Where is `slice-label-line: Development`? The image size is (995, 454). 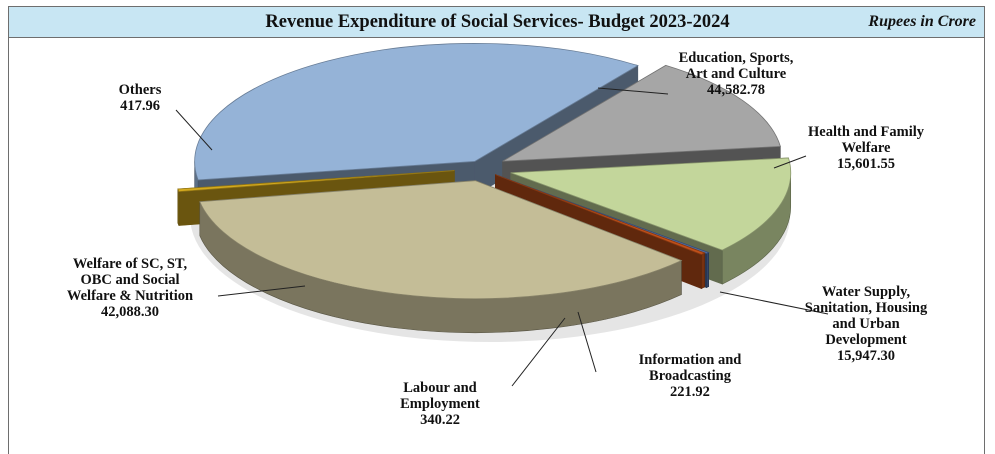
slice-label-line: Development is located at coordinates (866, 340).